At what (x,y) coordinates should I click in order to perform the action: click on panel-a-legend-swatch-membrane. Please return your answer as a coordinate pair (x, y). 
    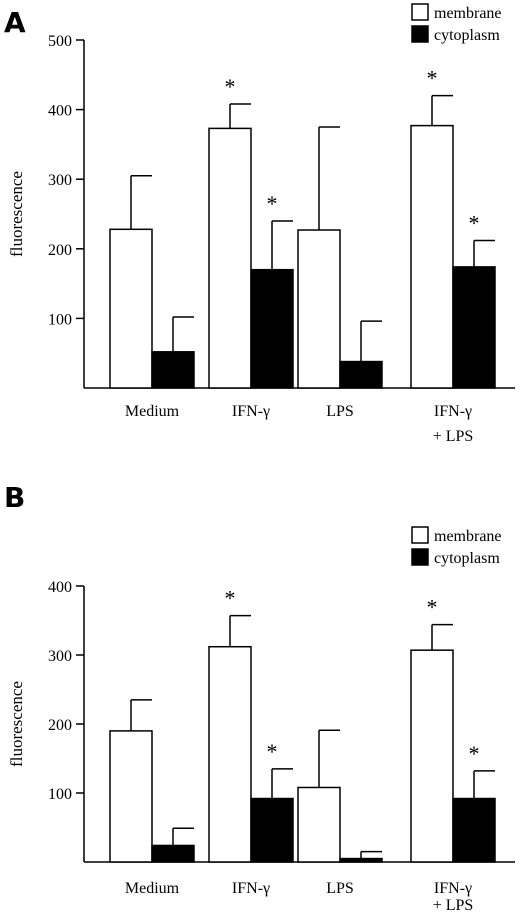
    Looking at the image, I should click on (420, 12).